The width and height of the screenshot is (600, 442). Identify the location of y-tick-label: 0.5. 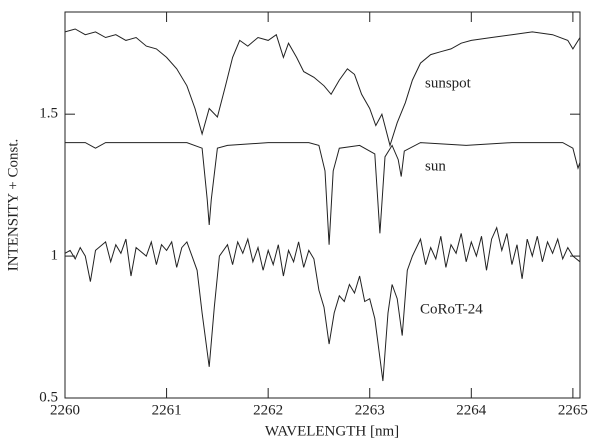
(48, 397).